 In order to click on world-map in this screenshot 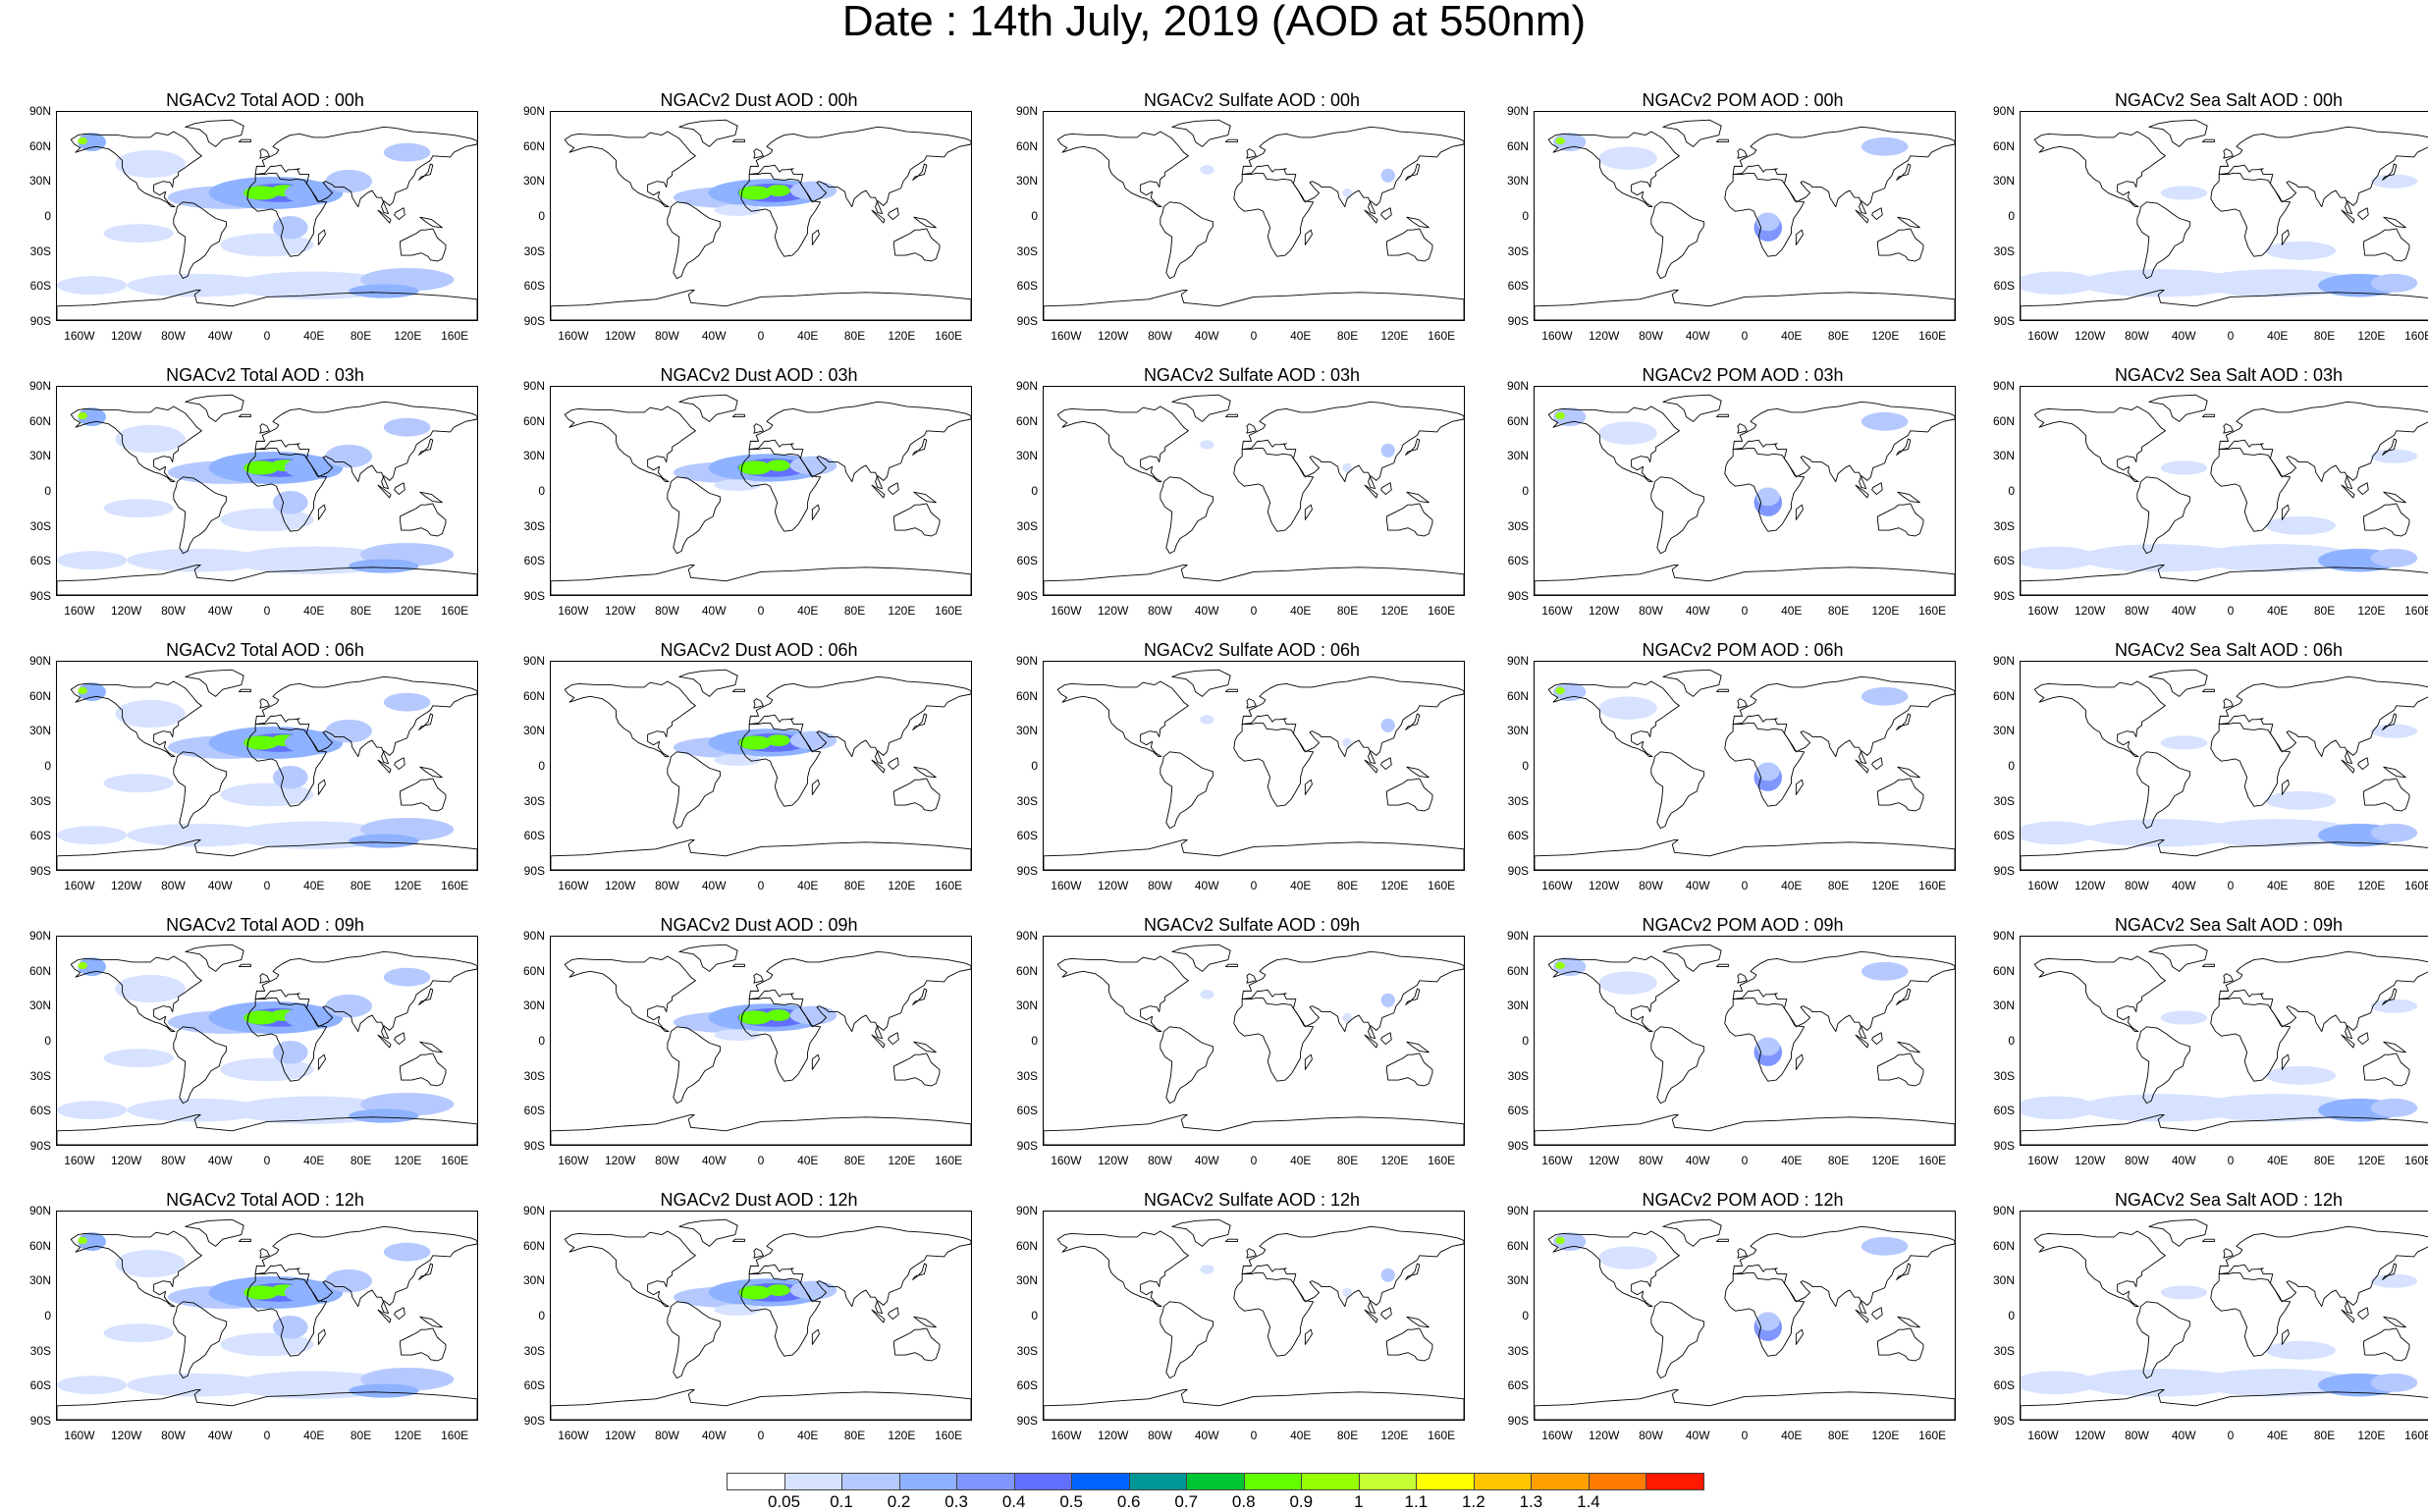, I will do `click(2224, 766)`.